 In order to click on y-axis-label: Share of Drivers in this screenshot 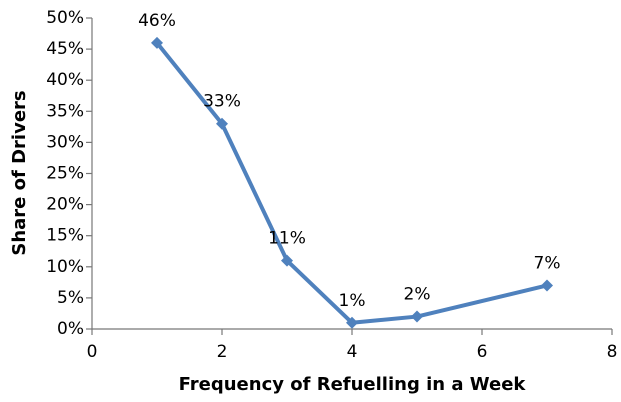, I will do `click(19, 172)`.